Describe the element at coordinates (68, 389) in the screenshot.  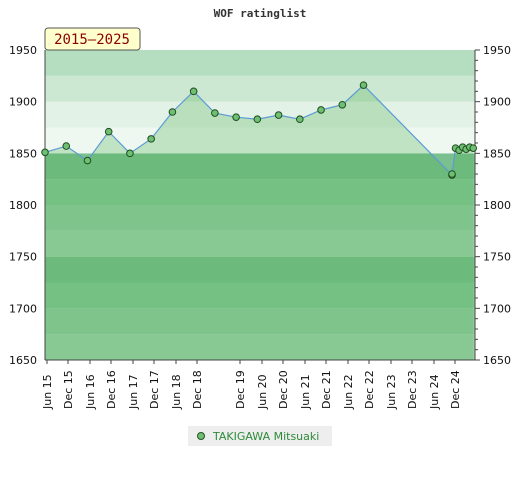
I see `x-tick-label: Dec 15` at that location.